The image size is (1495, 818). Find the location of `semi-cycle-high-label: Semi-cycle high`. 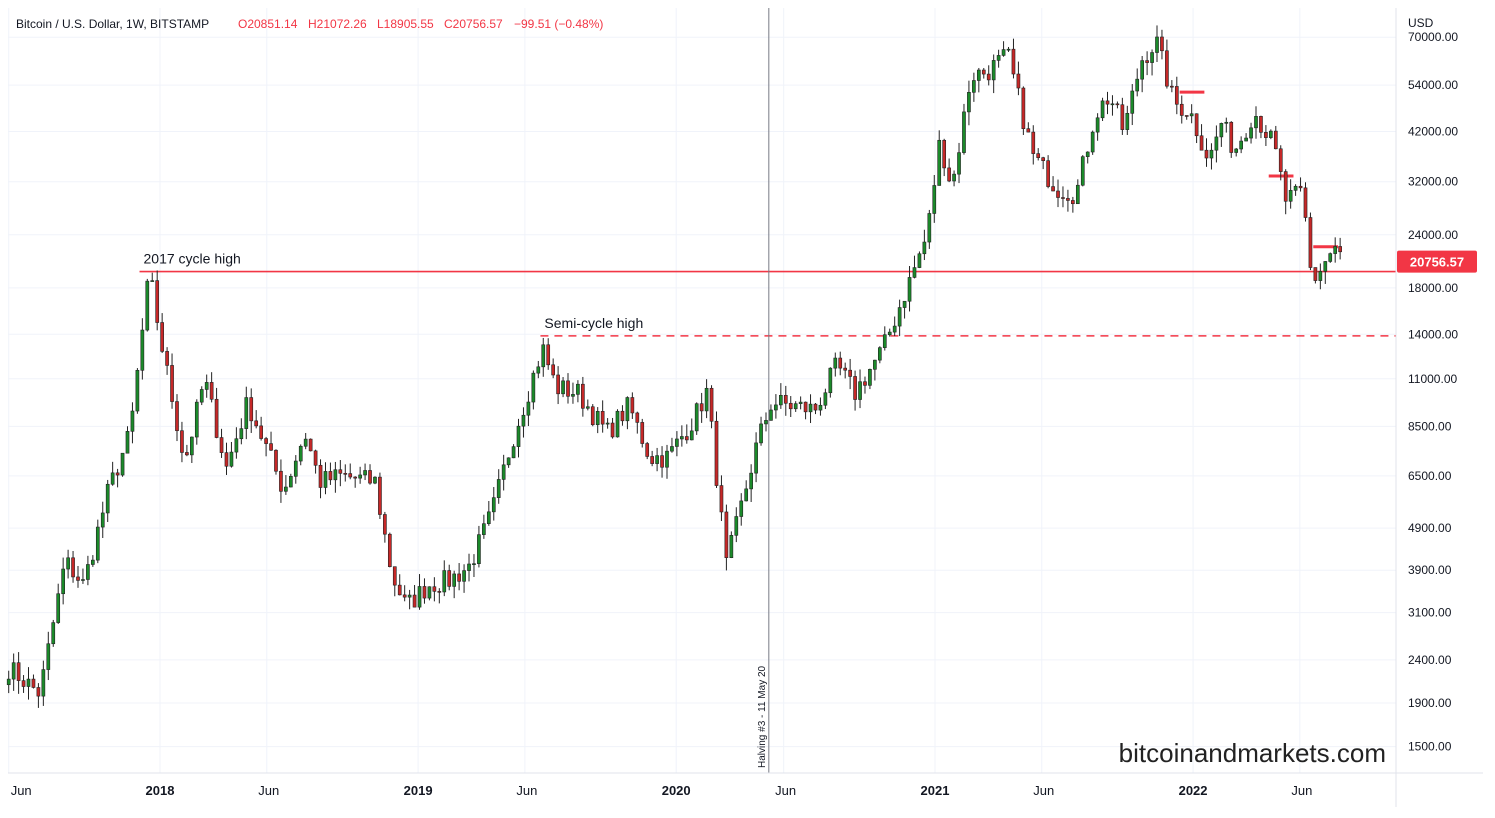

semi-cycle-high-label: Semi-cycle high is located at coordinates (593, 323).